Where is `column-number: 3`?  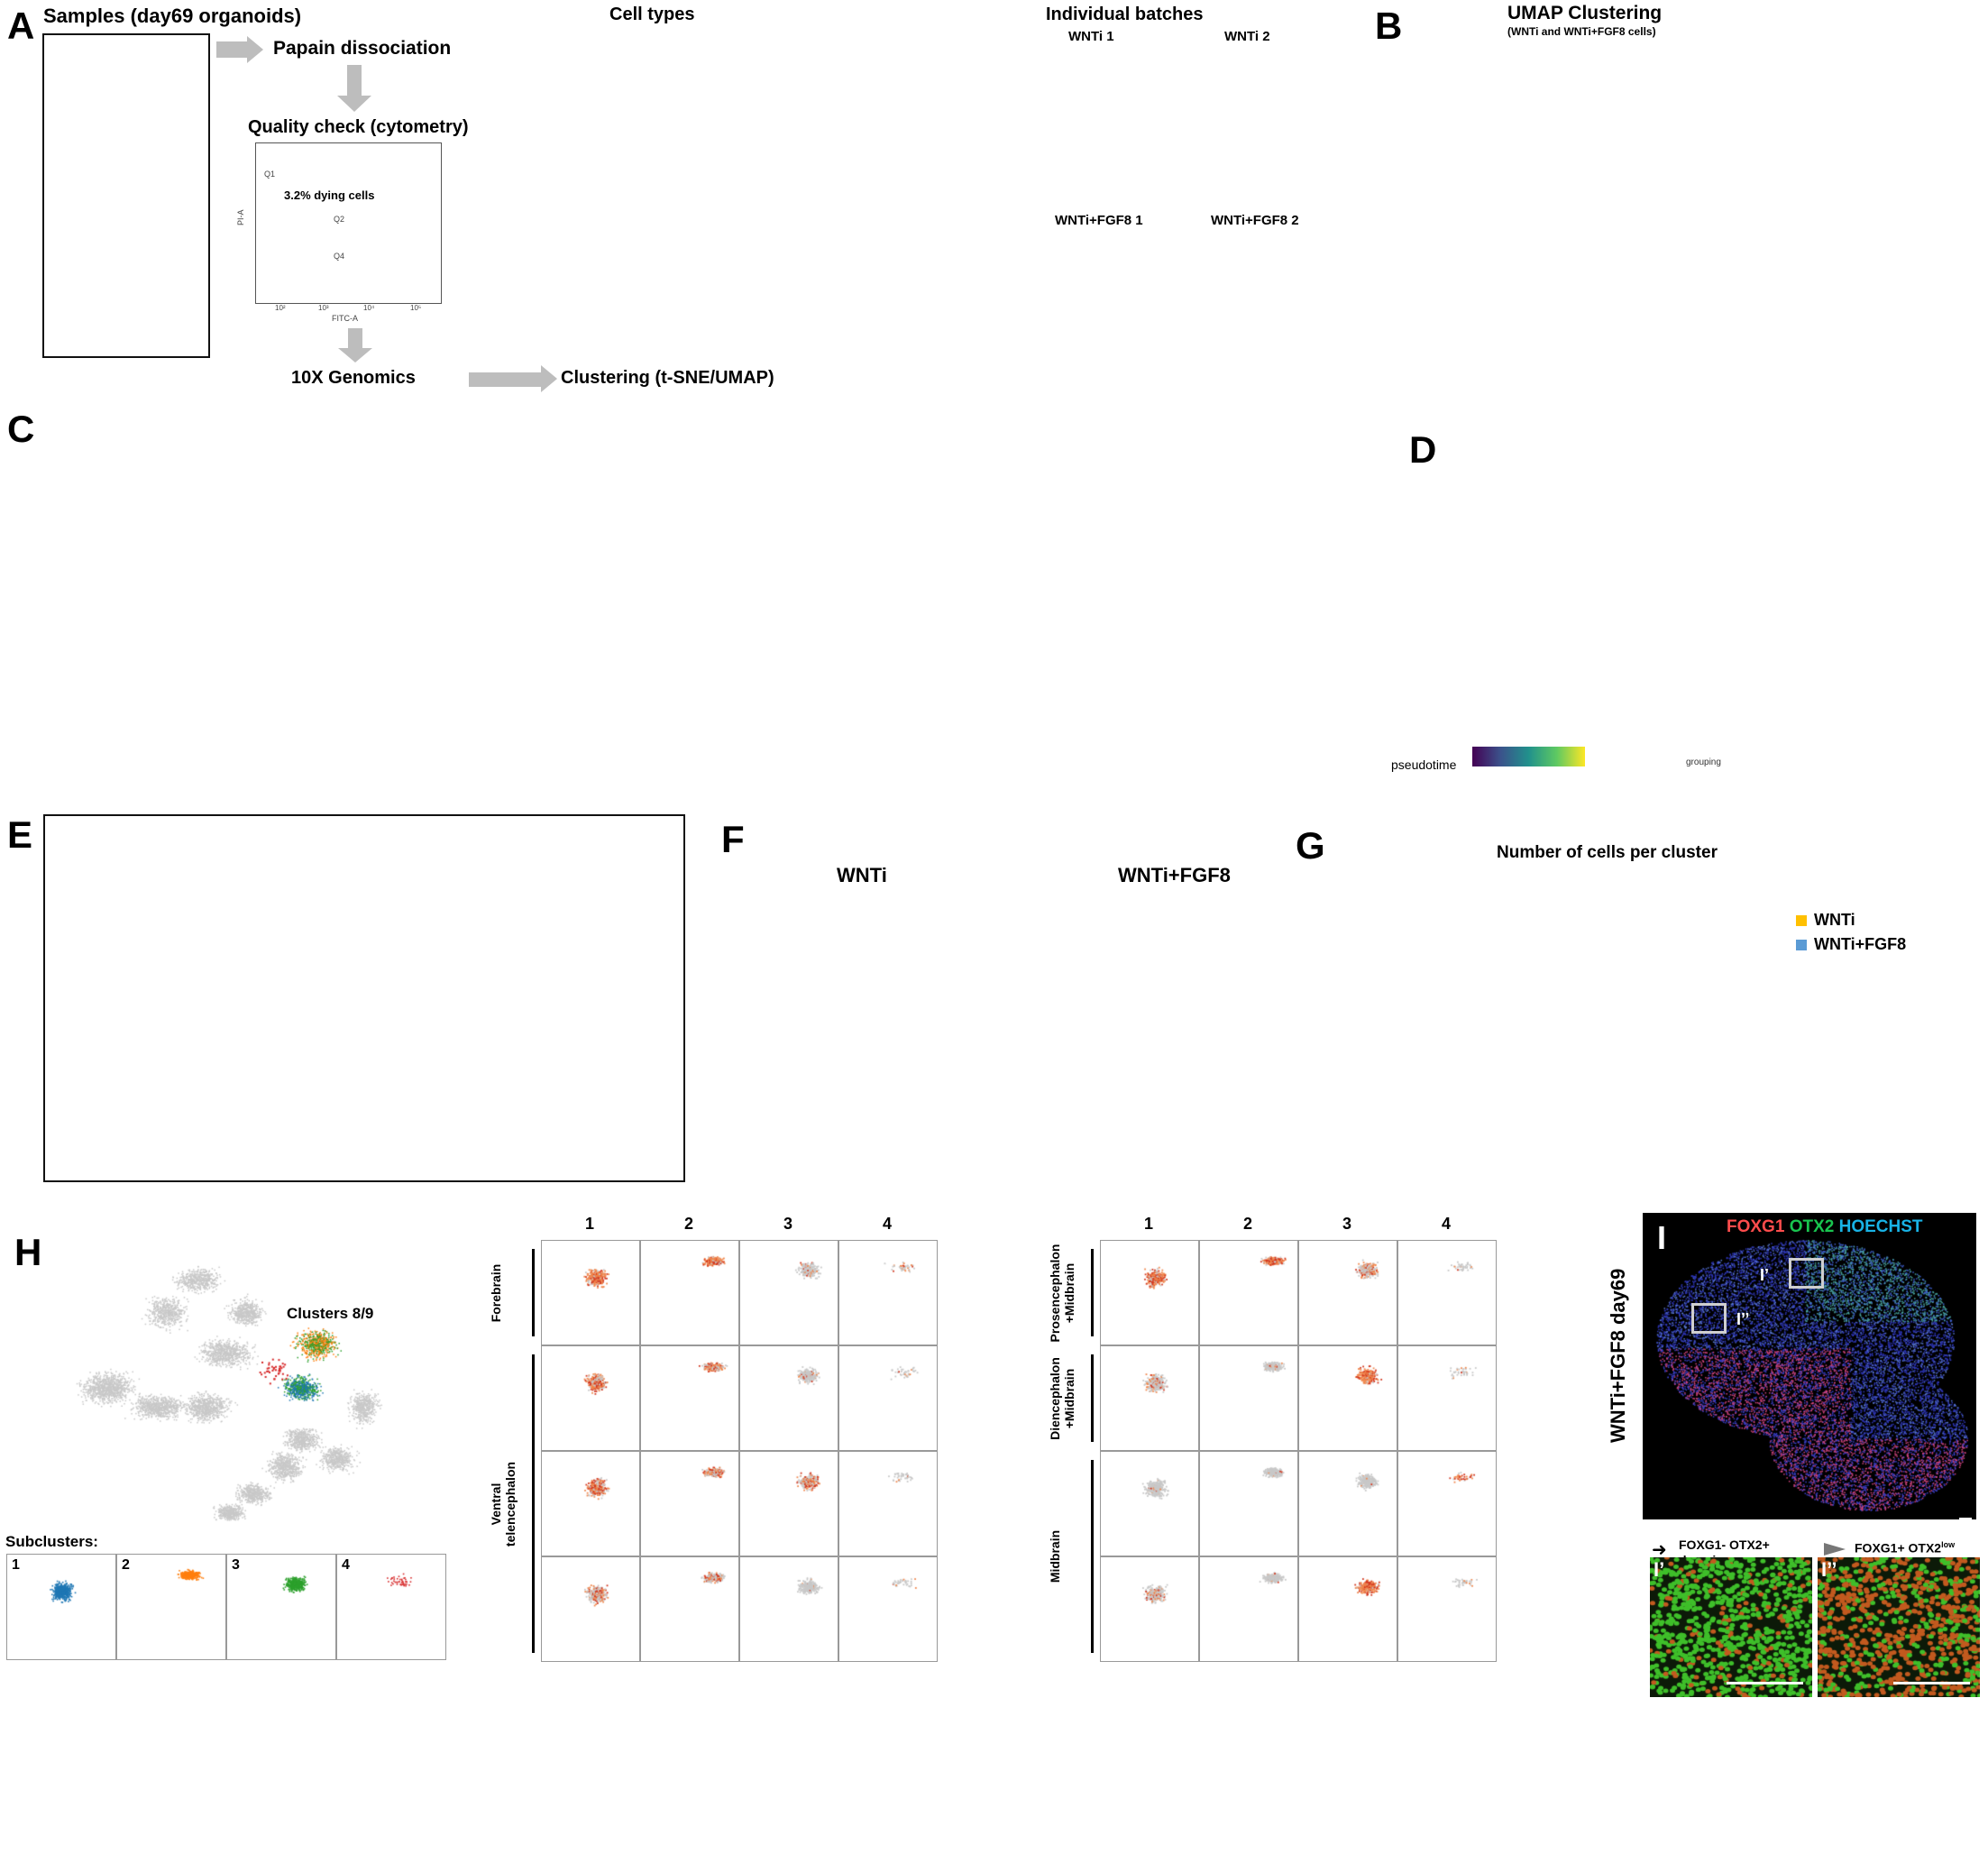
column-number: 3 is located at coordinates (1347, 1224).